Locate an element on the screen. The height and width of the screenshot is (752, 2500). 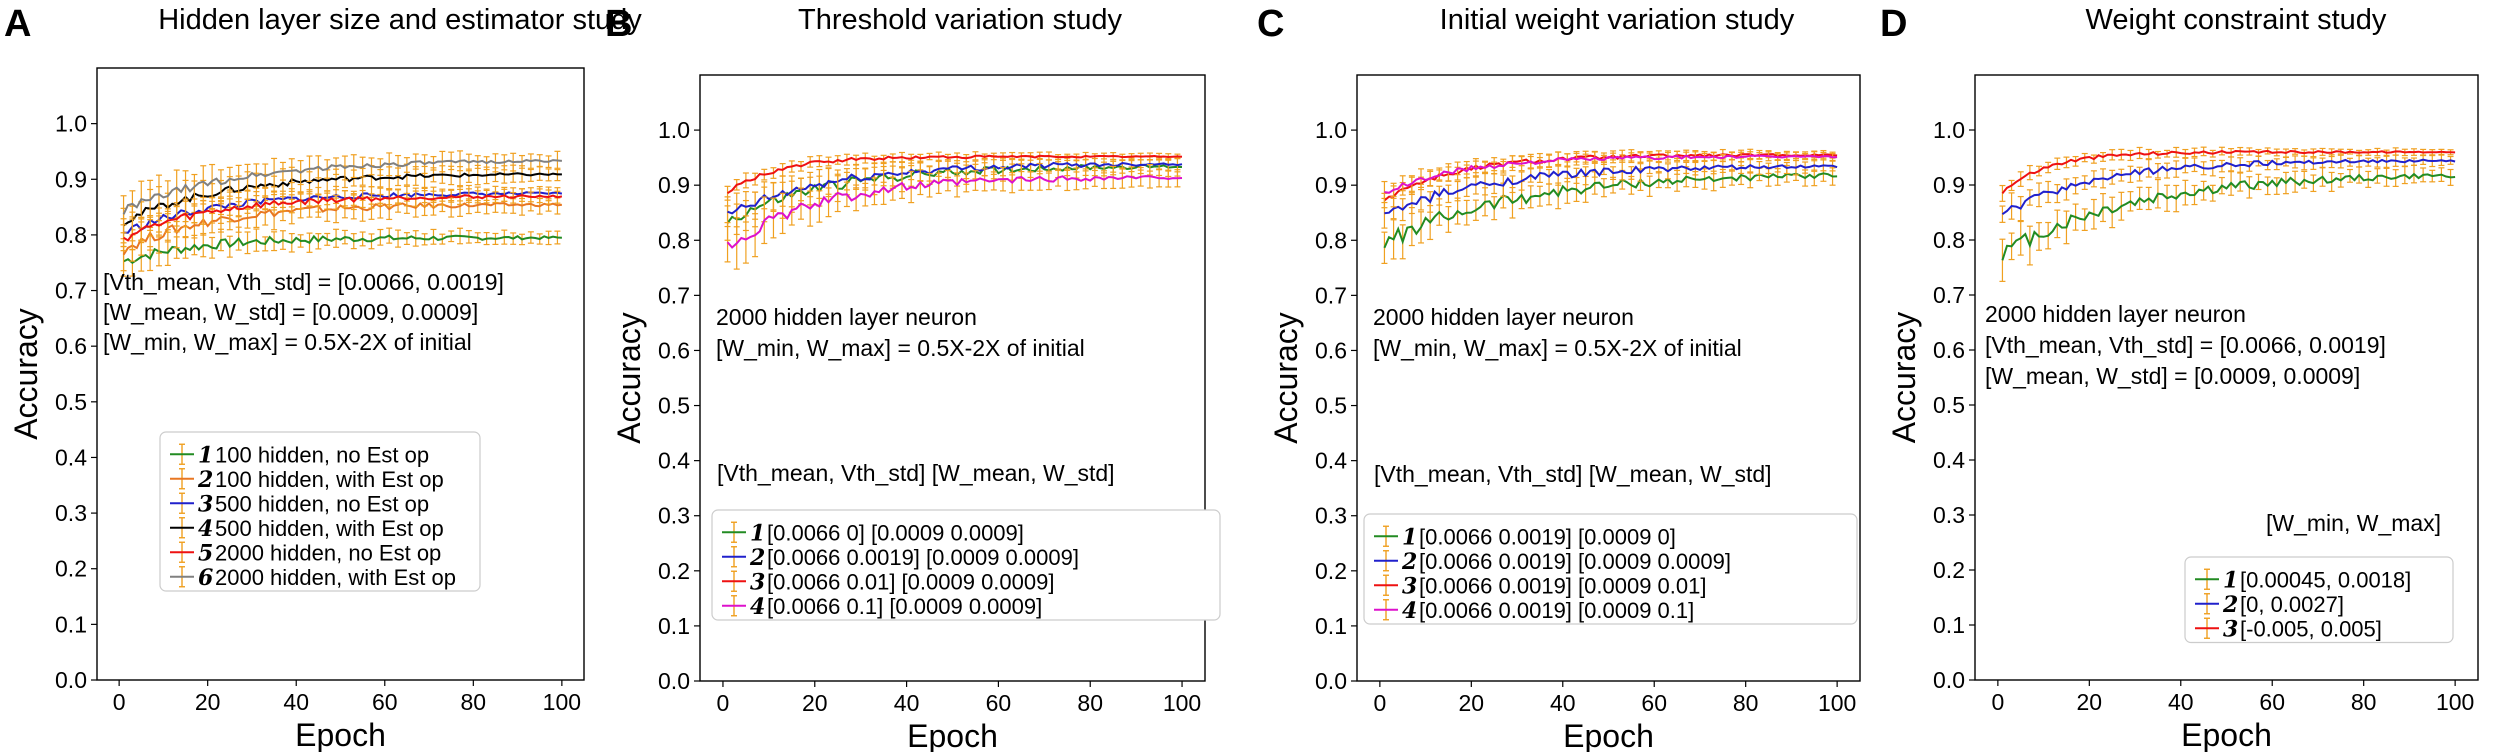
legend-label: 500 hidden, no Est op is located at coordinates (322, 503).